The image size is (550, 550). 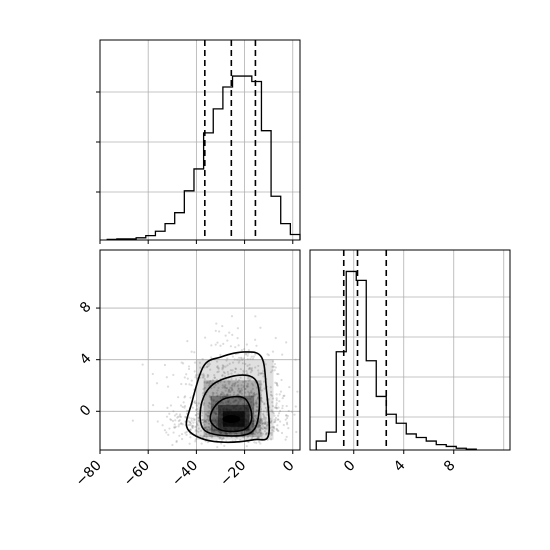 I want to click on x-tick-label: −60, so click(x=137, y=474).